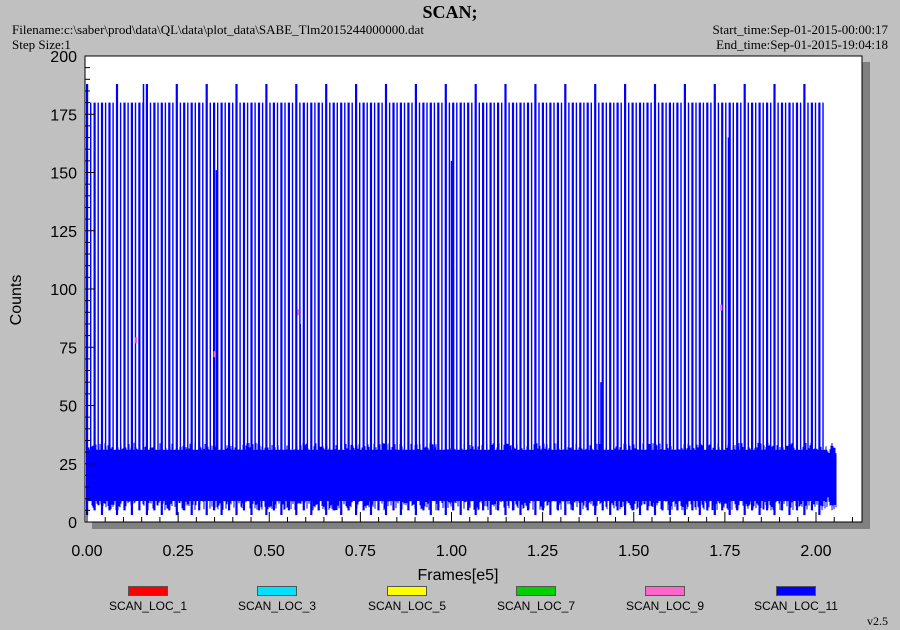  Describe the element at coordinates (68, 407) in the screenshot. I see `y-tick-label: 50` at that location.